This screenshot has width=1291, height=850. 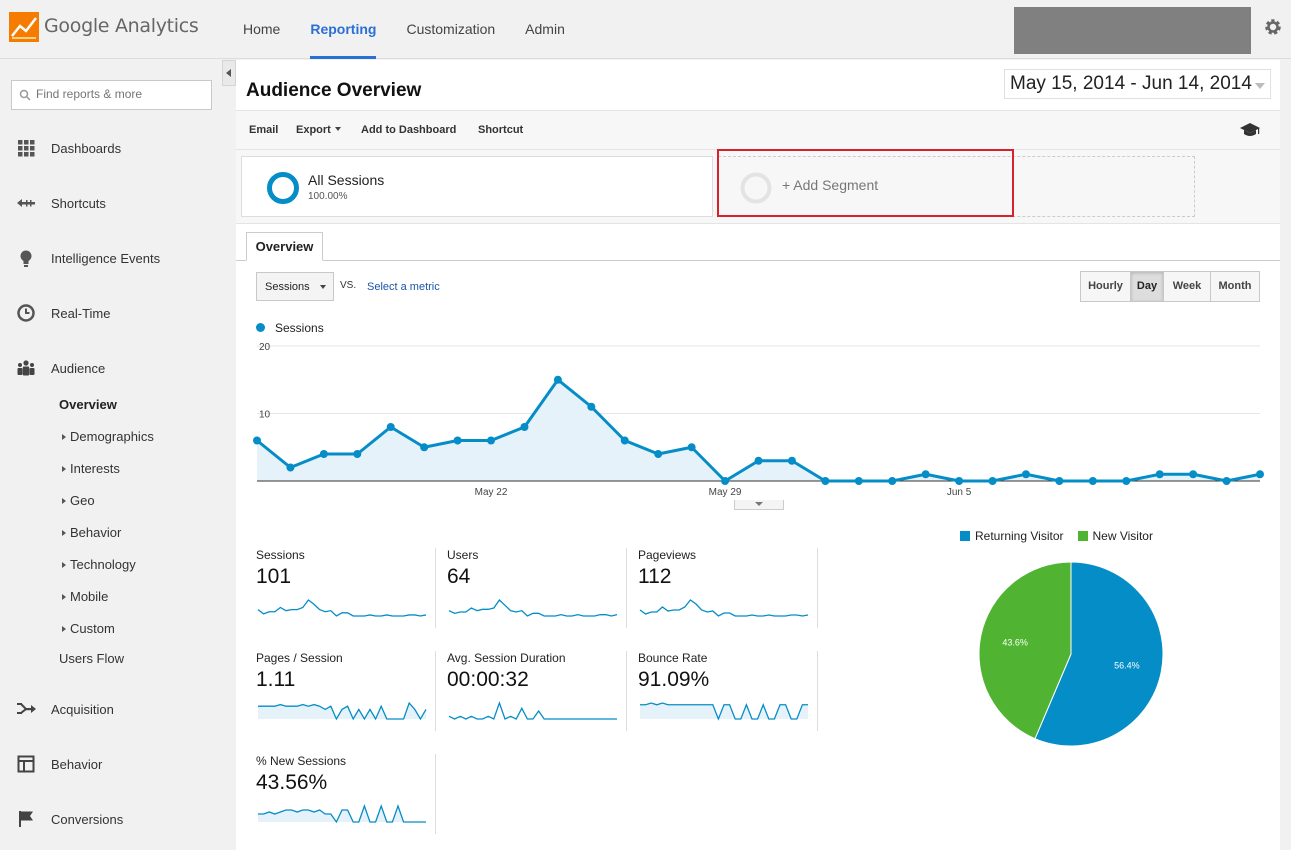 I want to click on sidebar-subitem-behavior: Behavior, so click(x=91, y=532).